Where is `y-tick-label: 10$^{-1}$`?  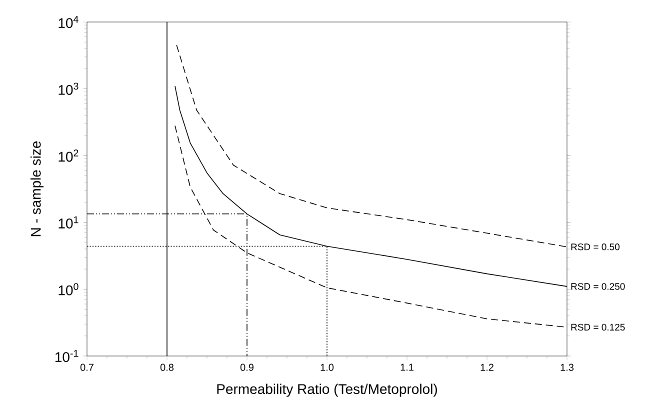
y-tick-label: 10$^{-1}$ is located at coordinates (66, 356).